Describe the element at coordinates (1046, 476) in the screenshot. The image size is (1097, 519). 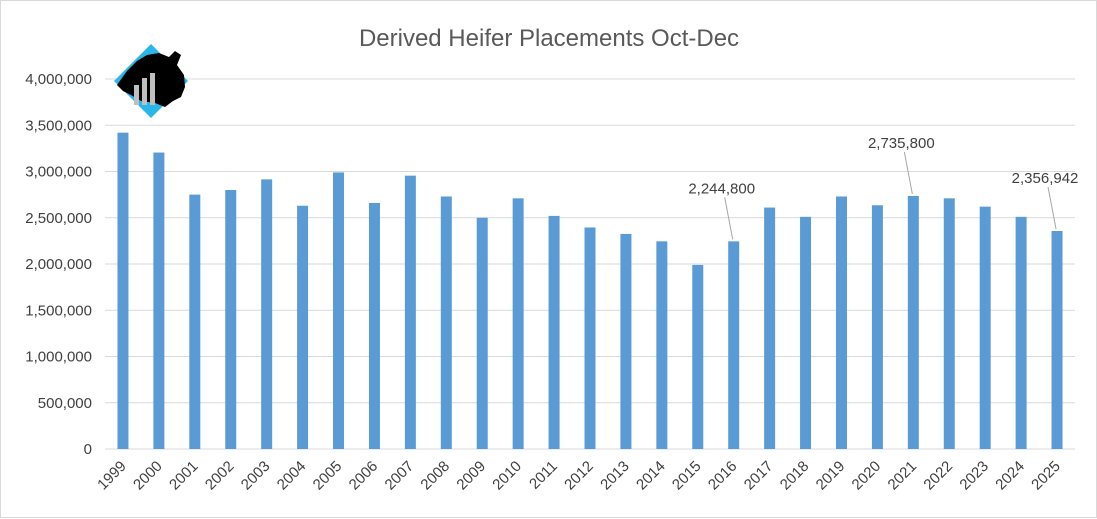
I see `x-tick-label: 2025` at that location.